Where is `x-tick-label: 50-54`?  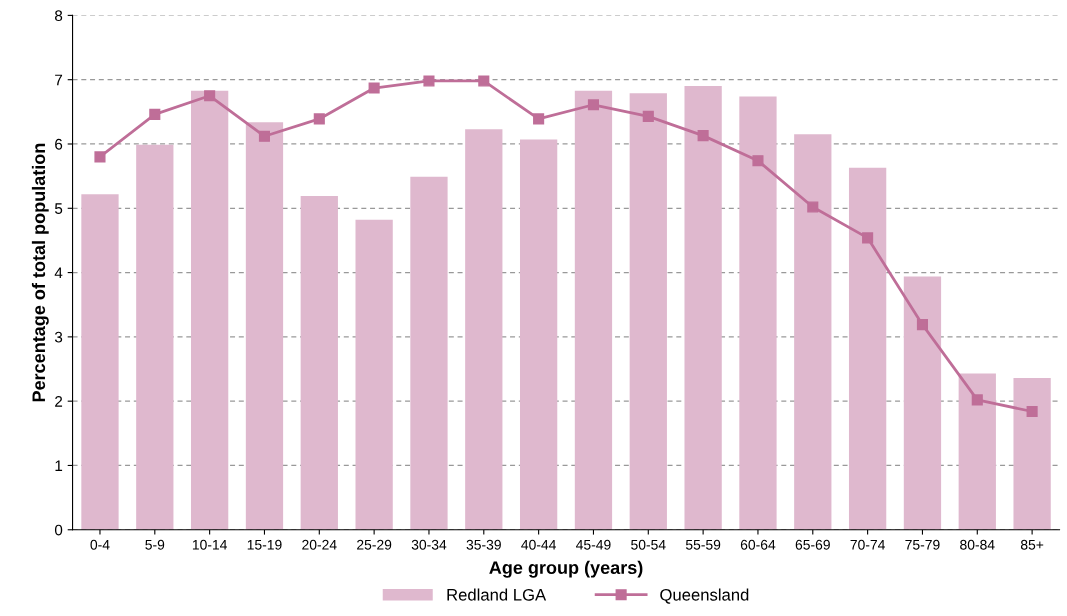 x-tick-label: 50-54 is located at coordinates (648, 544).